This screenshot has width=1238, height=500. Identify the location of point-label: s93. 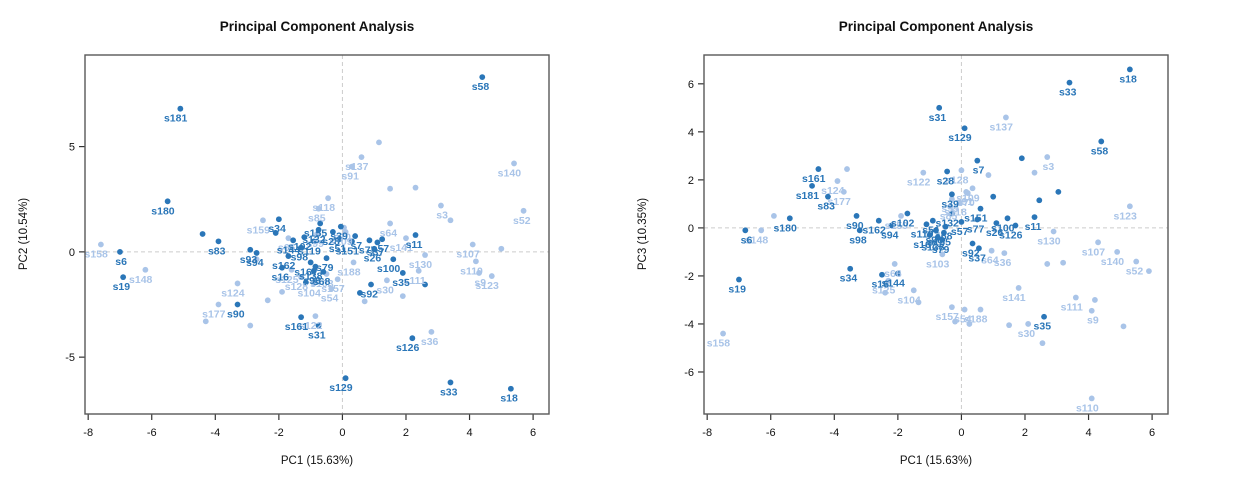
(249, 260).